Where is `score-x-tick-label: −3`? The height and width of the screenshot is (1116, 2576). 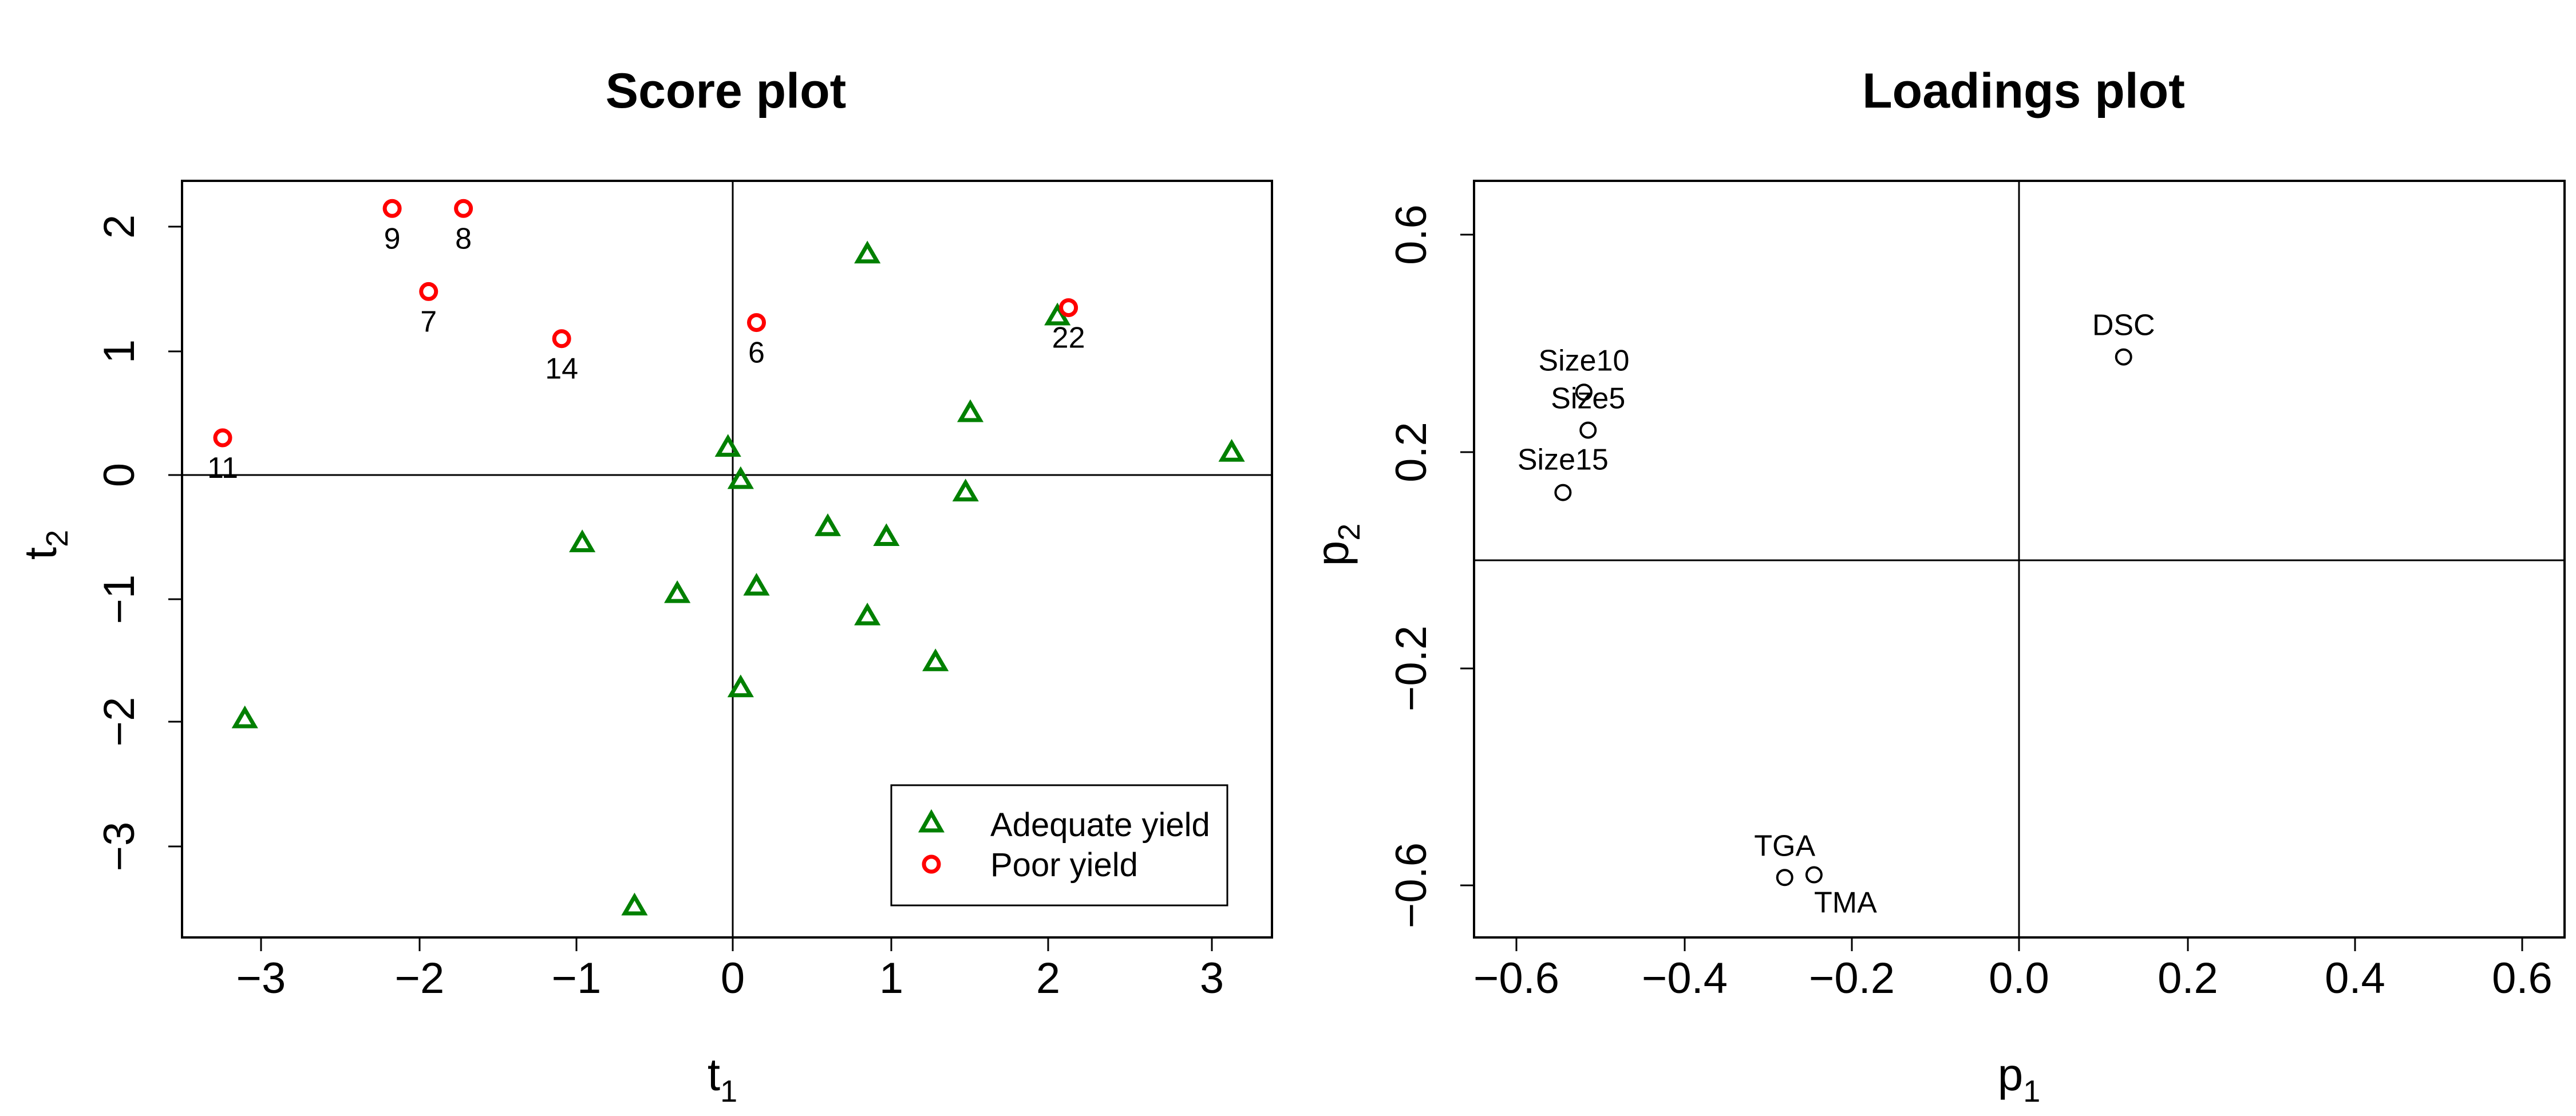 score-x-tick-label: −3 is located at coordinates (261, 978).